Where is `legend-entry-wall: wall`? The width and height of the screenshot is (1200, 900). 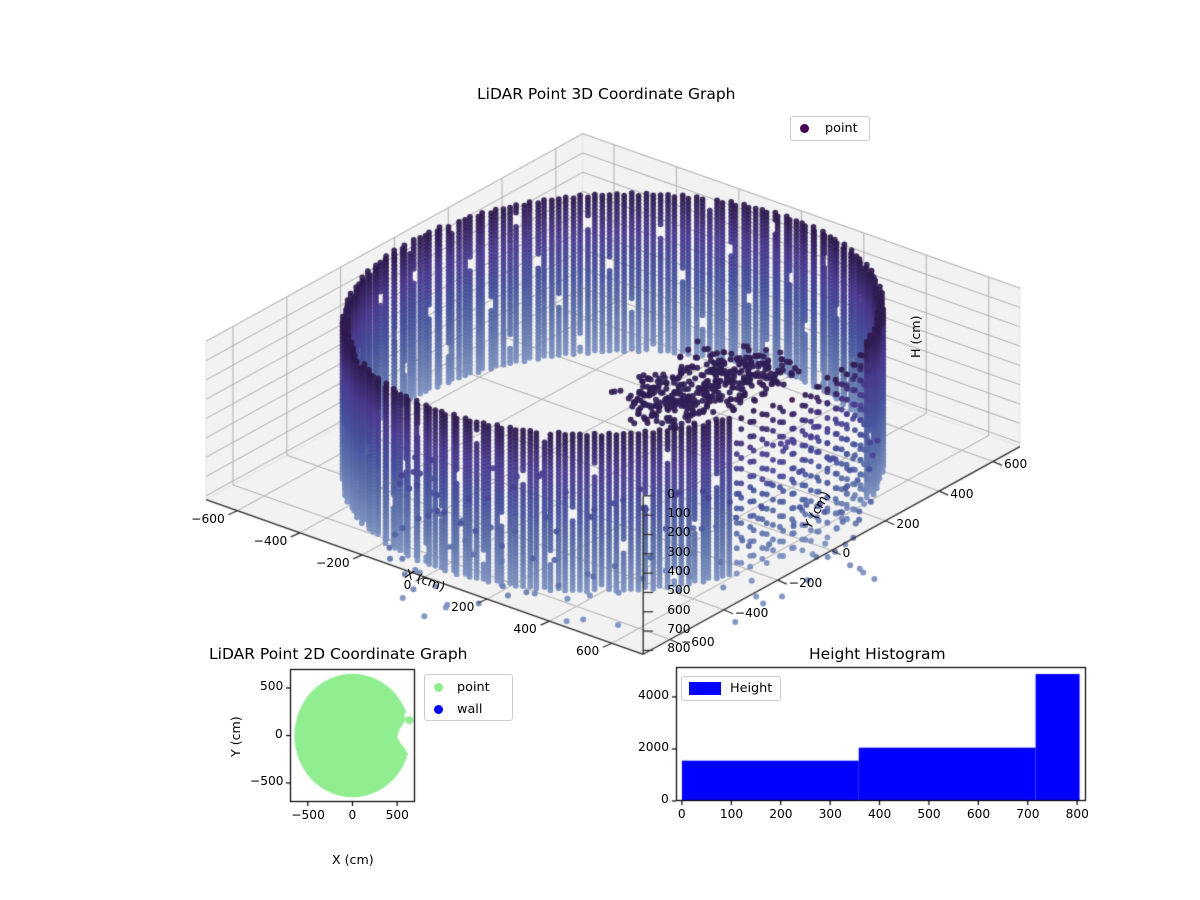 legend-entry-wall: wall is located at coordinates (468, 709).